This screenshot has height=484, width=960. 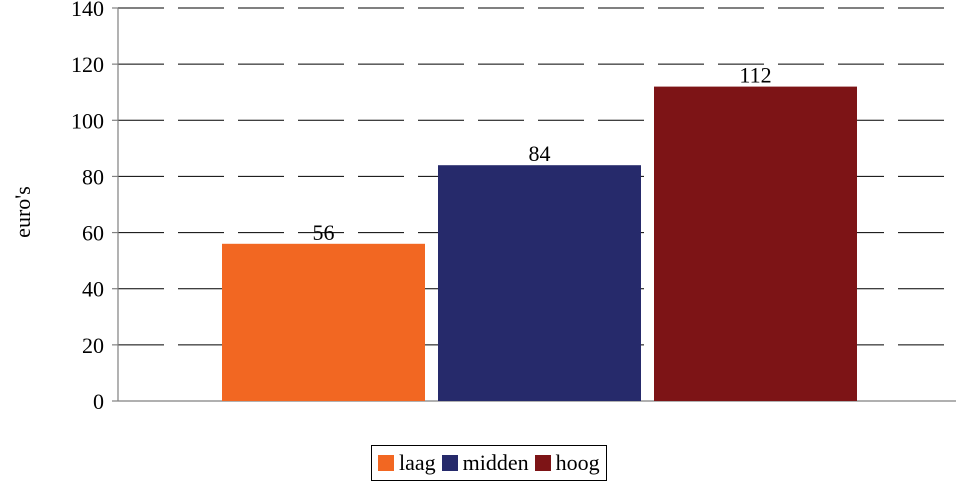 What do you see at coordinates (323, 322) in the screenshot?
I see `bar-laag` at bounding box center [323, 322].